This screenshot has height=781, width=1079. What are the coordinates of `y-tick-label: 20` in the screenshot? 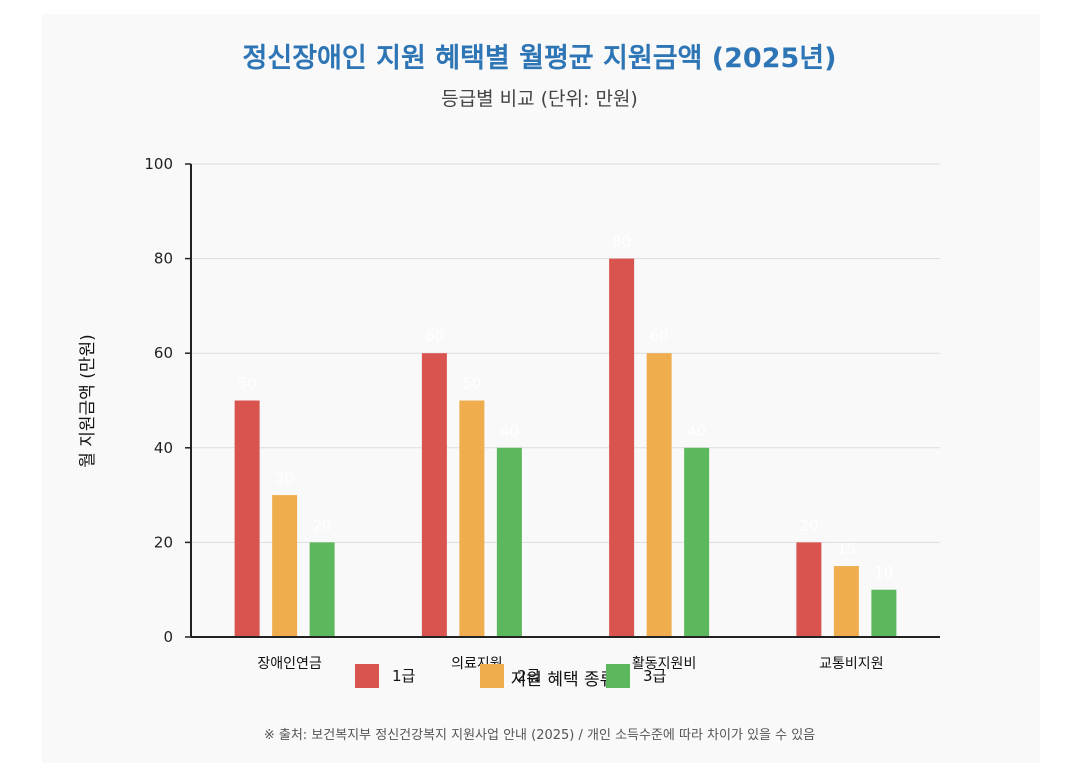 It's located at (163, 542).